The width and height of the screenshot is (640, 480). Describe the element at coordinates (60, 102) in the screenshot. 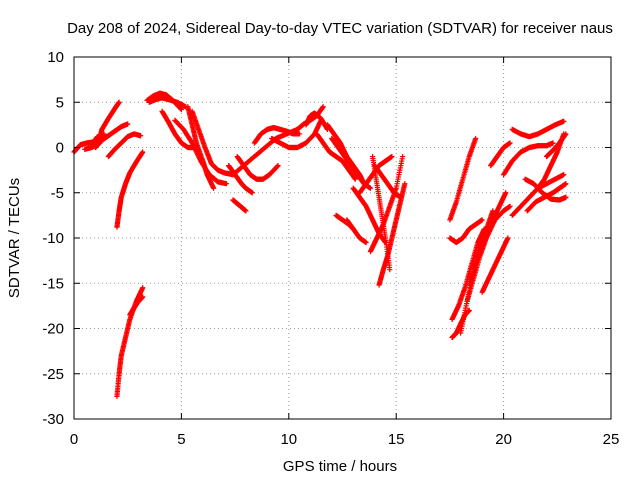

I see `y-tick-label: 5` at that location.